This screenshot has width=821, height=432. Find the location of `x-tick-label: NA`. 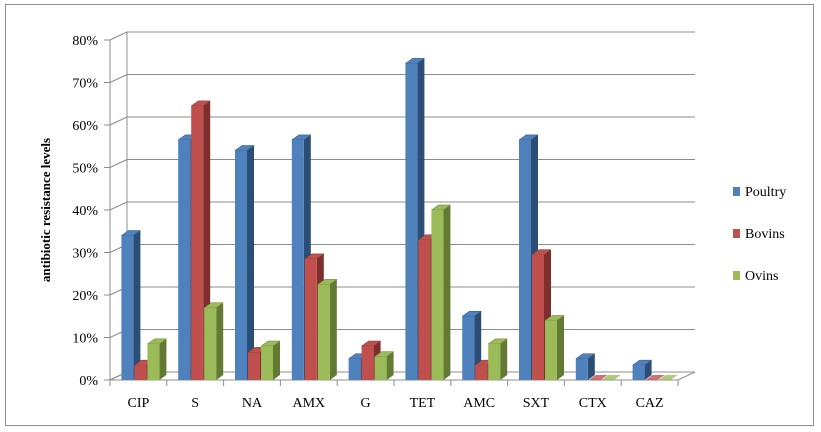

x-tick-label: NA is located at coordinates (252, 403).